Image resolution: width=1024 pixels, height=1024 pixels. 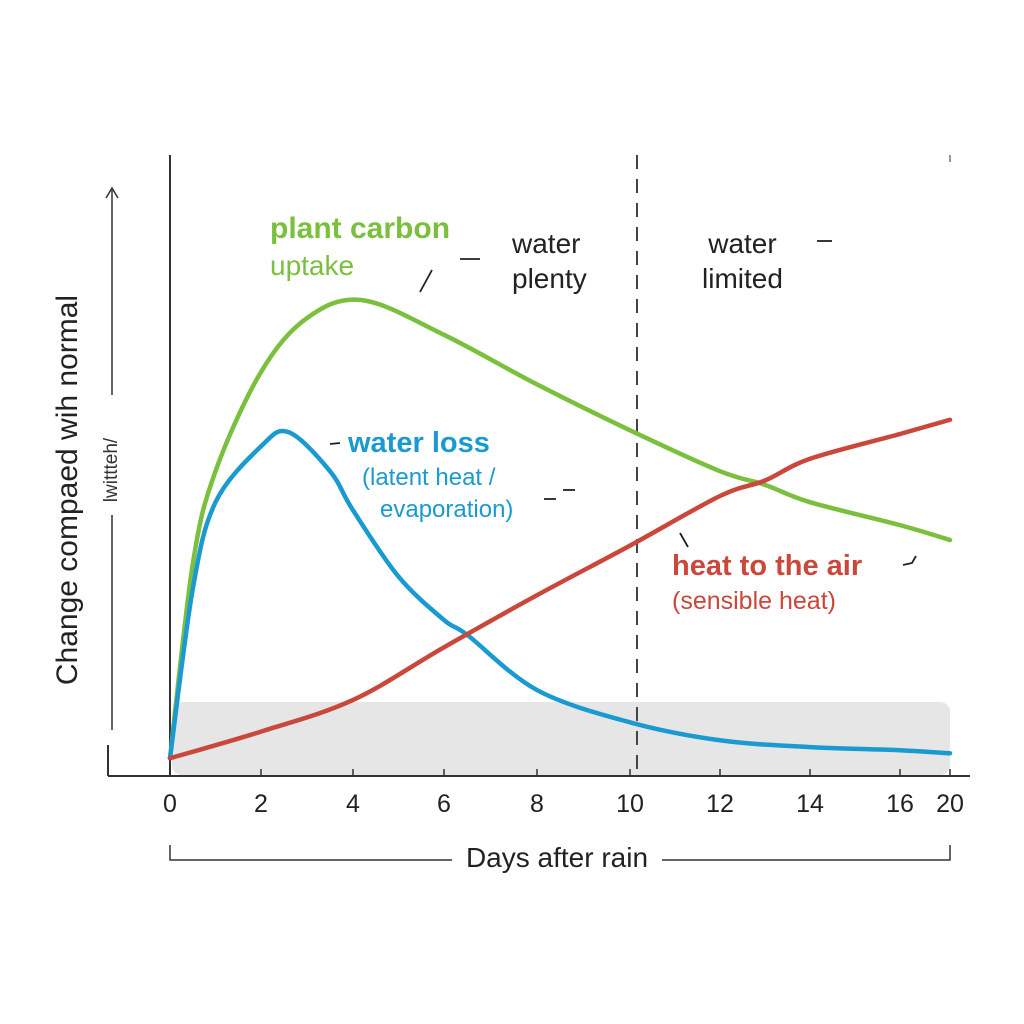 What do you see at coordinates (170, 804) in the screenshot?
I see `x-tick-label: 0` at bounding box center [170, 804].